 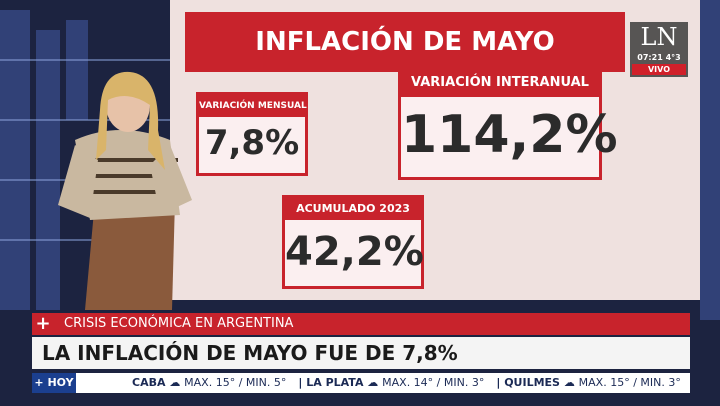 What do you see at coordinates (335, 382) in the screenshot?
I see `ticker-city: LA PLATA` at bounding box center [335, 382].